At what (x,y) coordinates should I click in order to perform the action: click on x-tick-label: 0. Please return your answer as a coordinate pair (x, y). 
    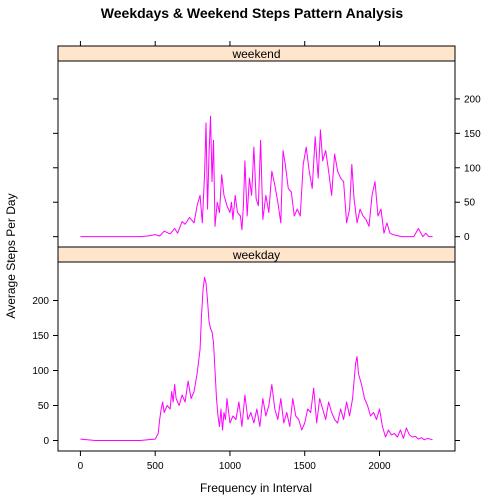
    Looking at the image, I should click on (81, 466).